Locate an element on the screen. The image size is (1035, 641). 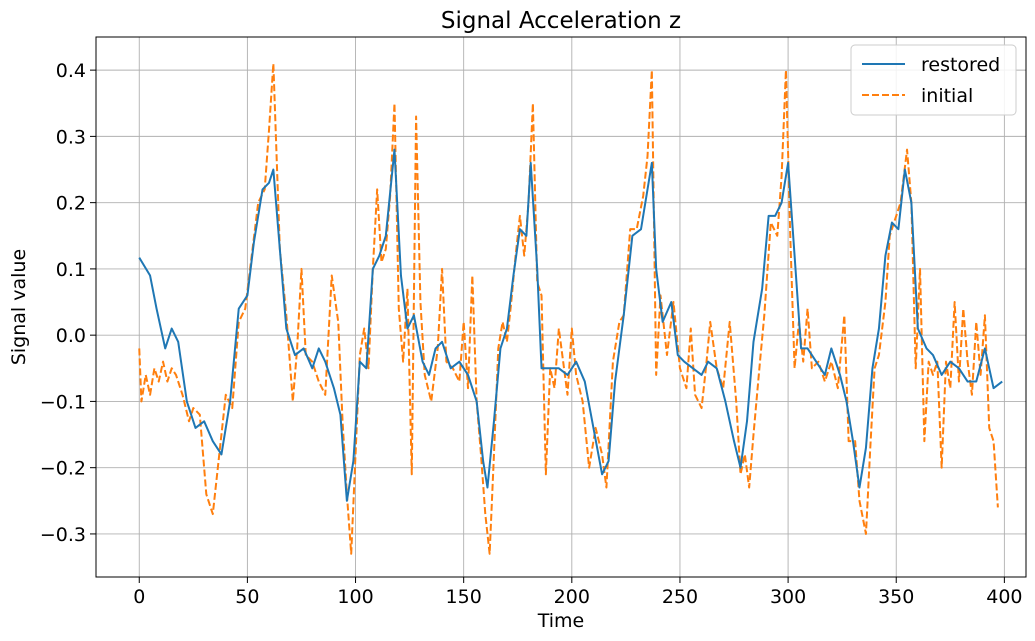
x-tick-label: 150 is located at coordinates (464, 597).